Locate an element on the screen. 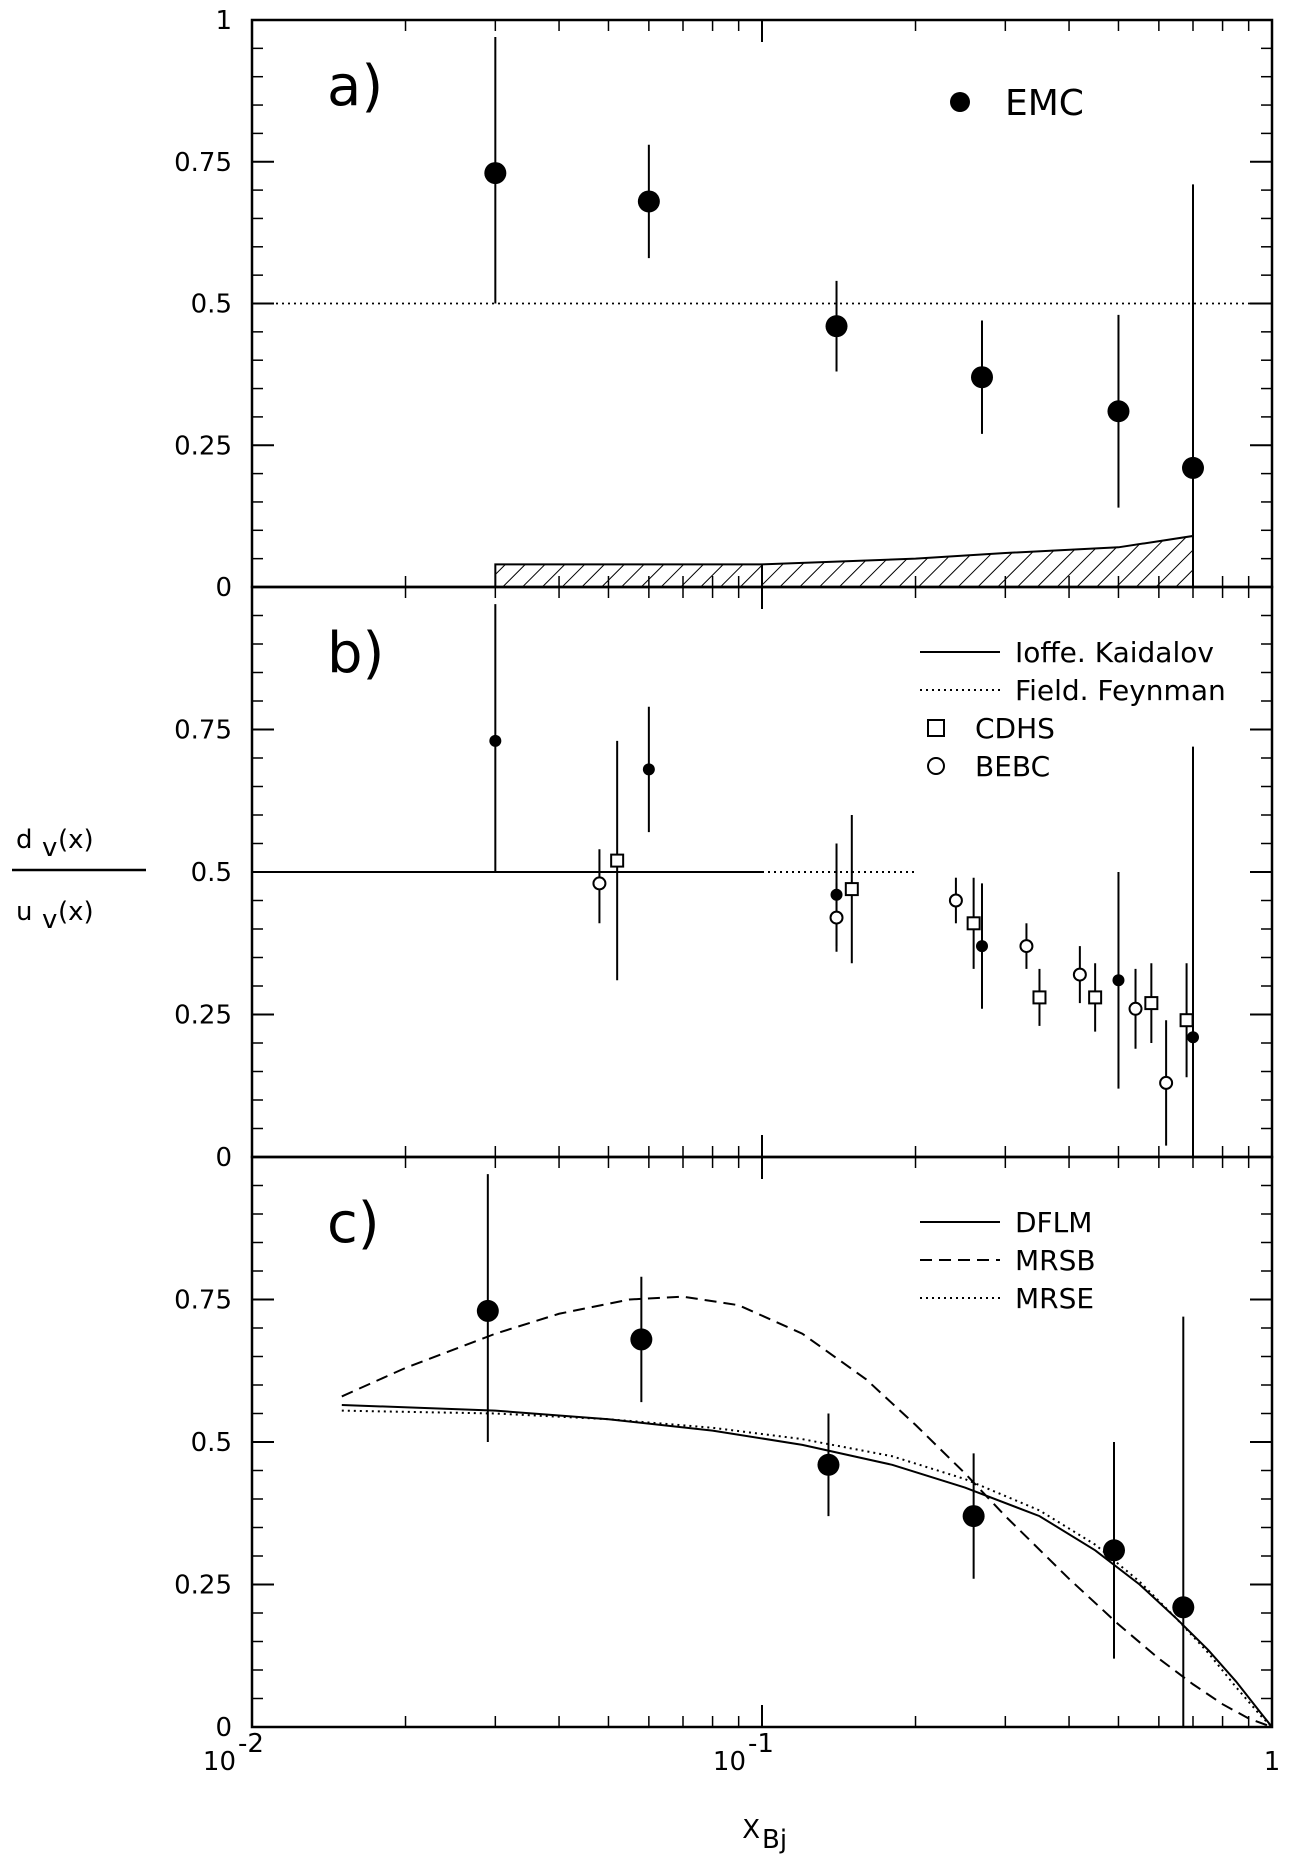 This screenshot has height=1866, width=1291. legend-entry-label: CDHS is located at coordinates (1015, 728).